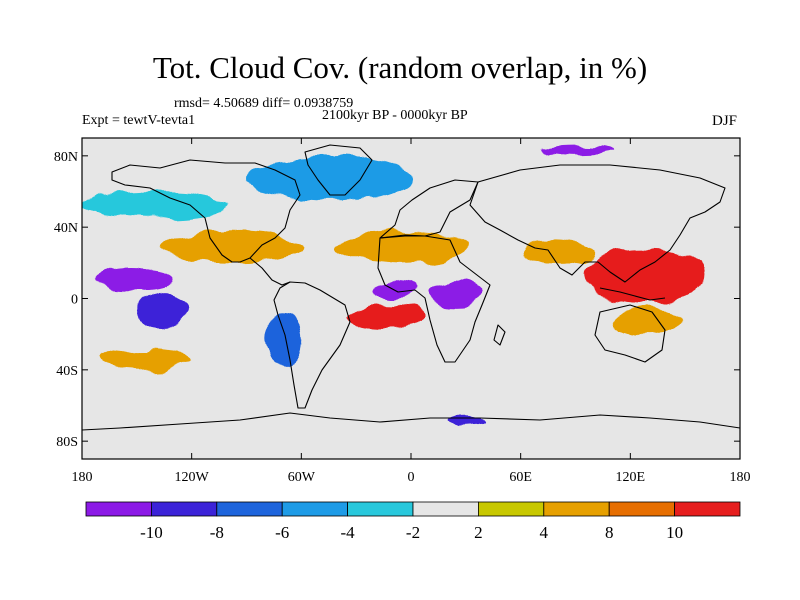 This screenshot has width=800, height=600. Describe the element at coordinates (302, 477) in the screenshot. I see `x-tick-label: 60W` at that location.